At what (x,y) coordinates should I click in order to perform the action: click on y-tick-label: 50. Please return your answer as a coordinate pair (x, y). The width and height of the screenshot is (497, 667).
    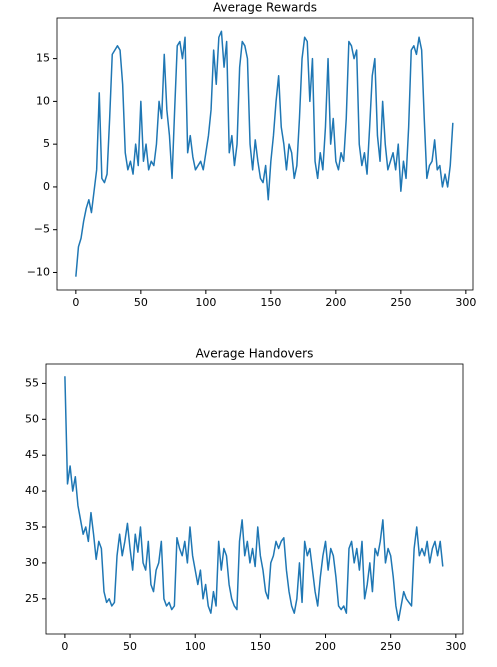
    Looking at the image, I should click on (32, 418).